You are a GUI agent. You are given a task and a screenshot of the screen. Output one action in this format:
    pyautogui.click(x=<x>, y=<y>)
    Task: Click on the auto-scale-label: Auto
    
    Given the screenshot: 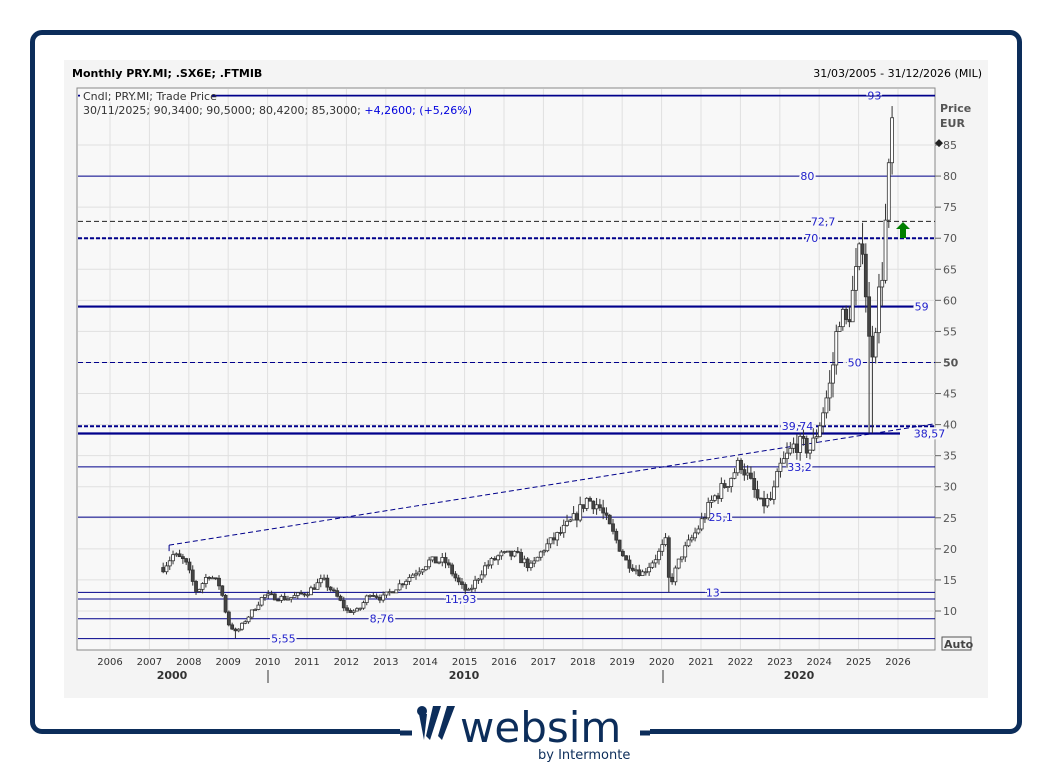 What is the action you would take?
    pyautogui.click(x=959, y=644)
    